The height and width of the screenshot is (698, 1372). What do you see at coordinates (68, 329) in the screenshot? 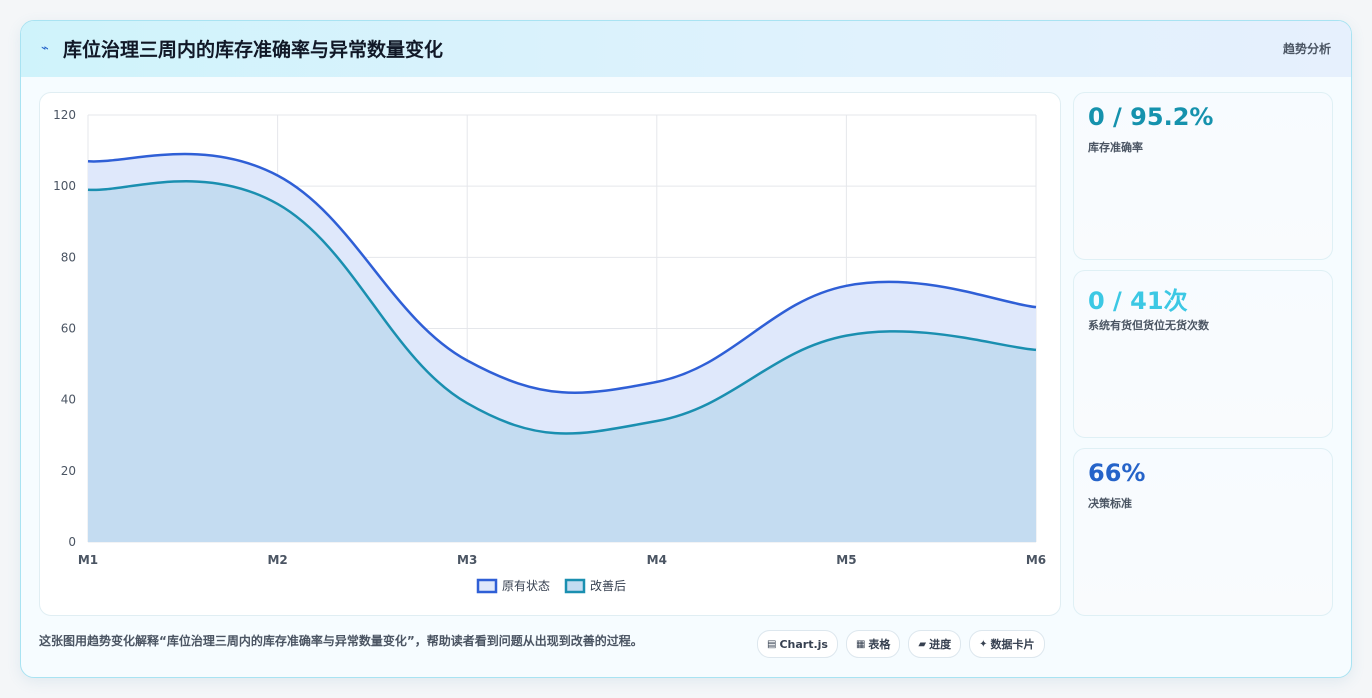
I see `y-tick-label: 60` at bounding box center [68, 329].